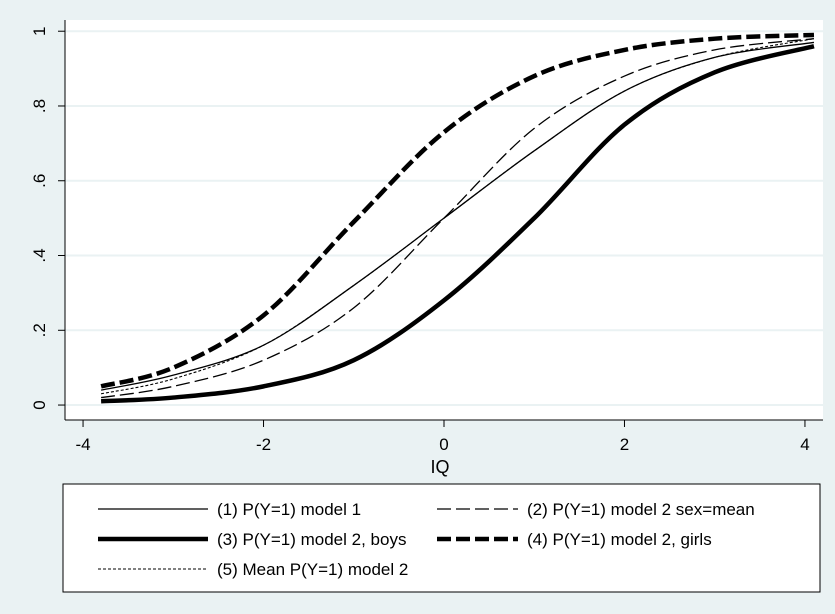 This screenshot has width=835, height=614. Describe the element at coordinates (39, 106) in the screenshot. I see `y-tick-label-4: .8` at that location.